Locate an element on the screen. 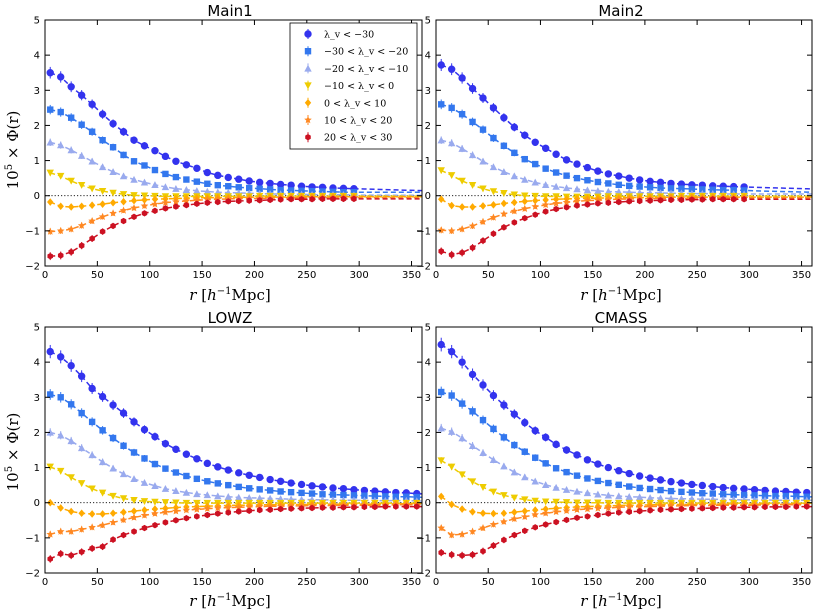 The image size is (818, 612). y-tick-label: −2 is located at coordinates (32, 267).